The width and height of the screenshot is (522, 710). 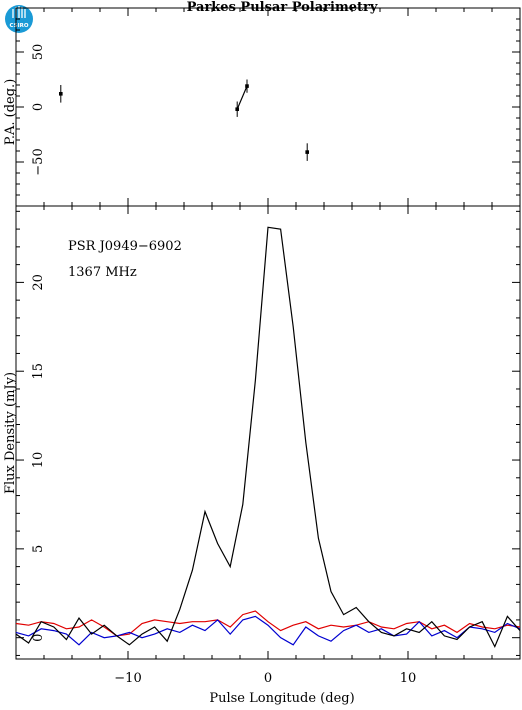 I want to click on flux-y-tick-label: 15, so click(x=38, y=371).